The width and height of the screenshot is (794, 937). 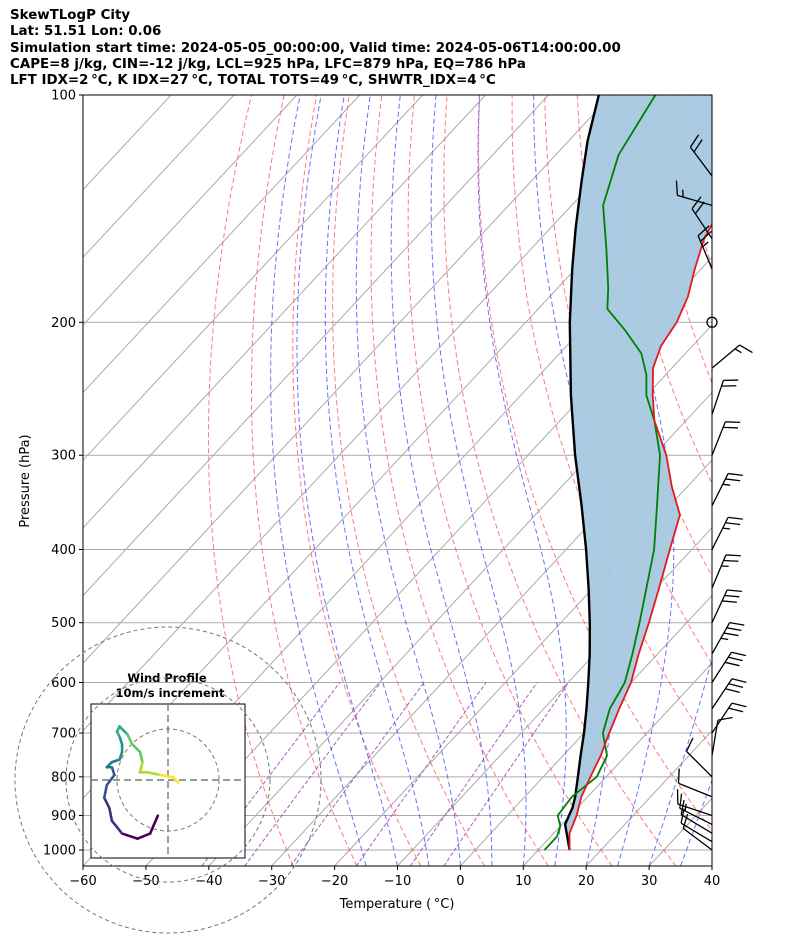 I want to click on hodograph-ring, so click(x=168, y=780).